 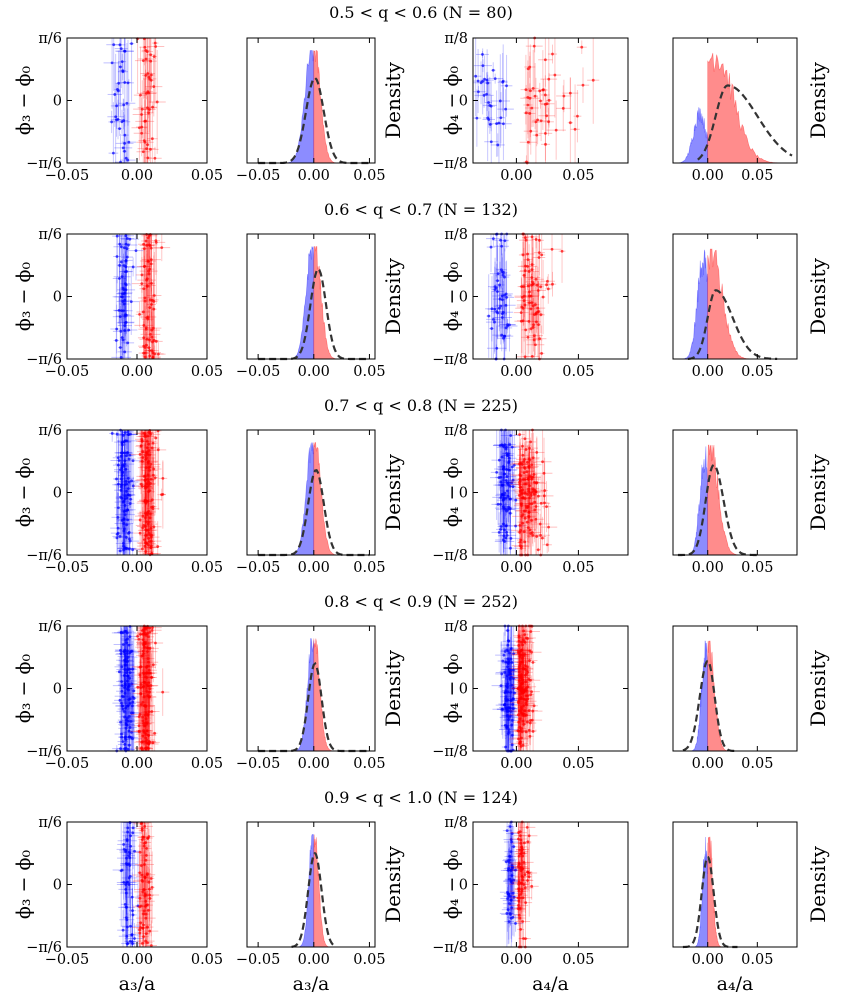 What do you see at coordinates (118, 499) in the screenshot?
I see `phi3-scatter-panel: π/6 0 −π/6−0.05 0.00 0.05 ϕ₃ − ϕ₀` at bounding box center [118, 499].